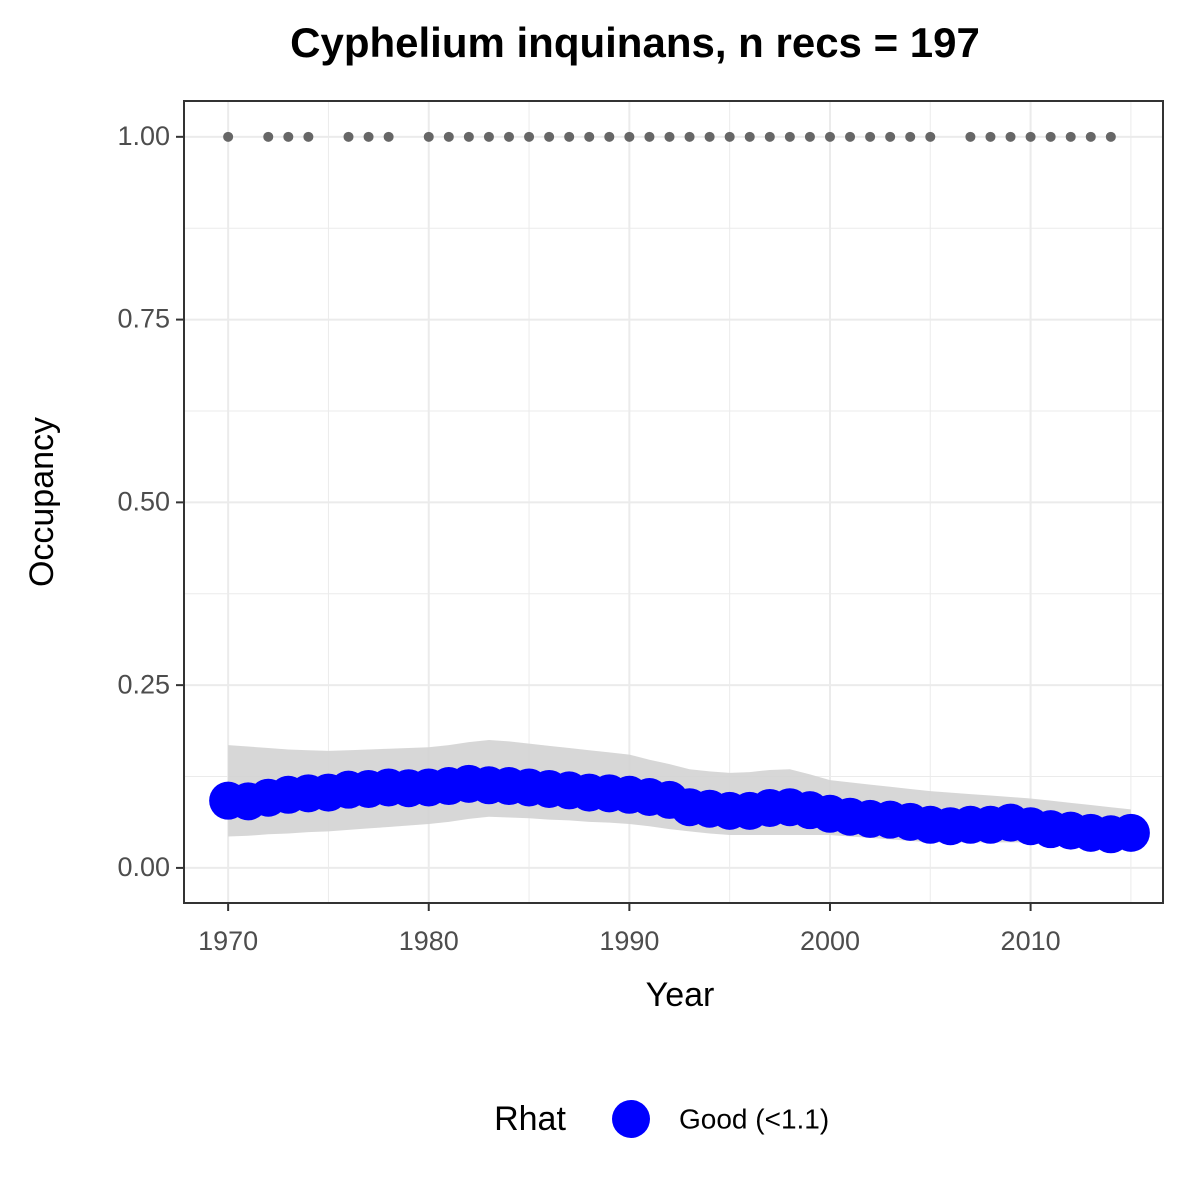 The width and height of the screenshot is (1200, 1200). What do you see at coordinates (680, 995) in the screenshot?
I see `x-axis-label: Year` at bounding box center [680, 995].